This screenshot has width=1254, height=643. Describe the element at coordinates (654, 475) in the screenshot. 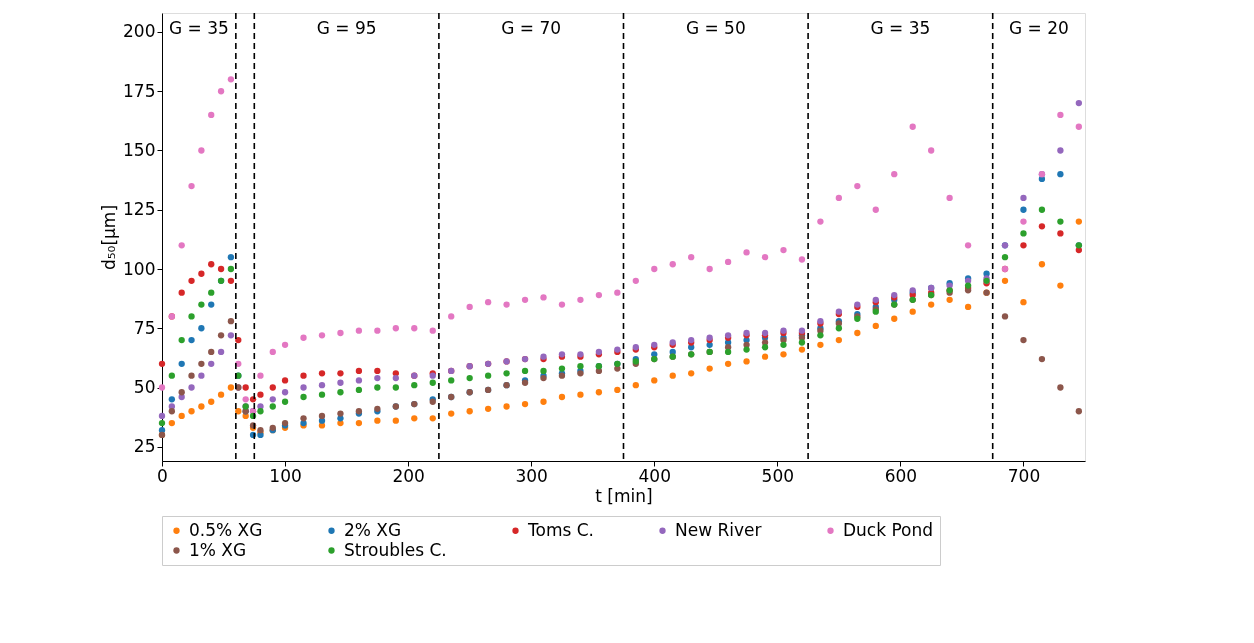

I see `x-tick-label: 400` at that location.